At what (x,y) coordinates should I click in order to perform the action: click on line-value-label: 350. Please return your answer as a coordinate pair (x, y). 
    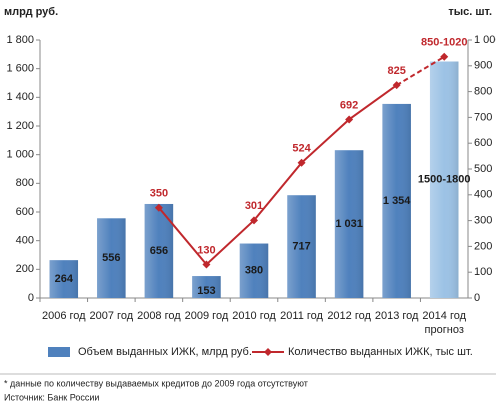
    Looking at the image, I should click on (159, 194).